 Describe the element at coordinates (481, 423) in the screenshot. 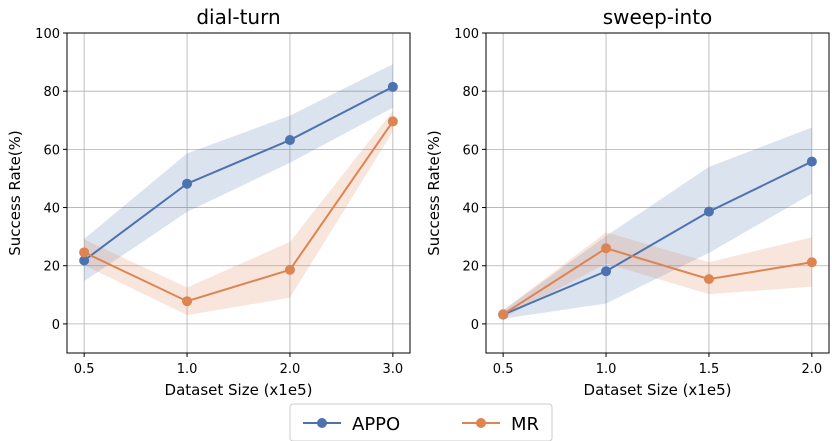

I see `legend-marker-mr` at that location.